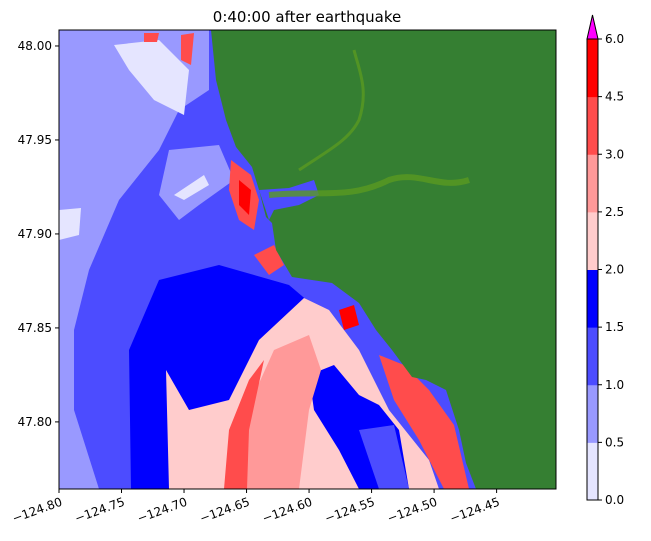 Image resolution: width=651 pixels, height=541 pixels. Describe the element at coordinates (614, 97) in the screenshot. I see `colorbar-tick-label: 4.5` at that location.